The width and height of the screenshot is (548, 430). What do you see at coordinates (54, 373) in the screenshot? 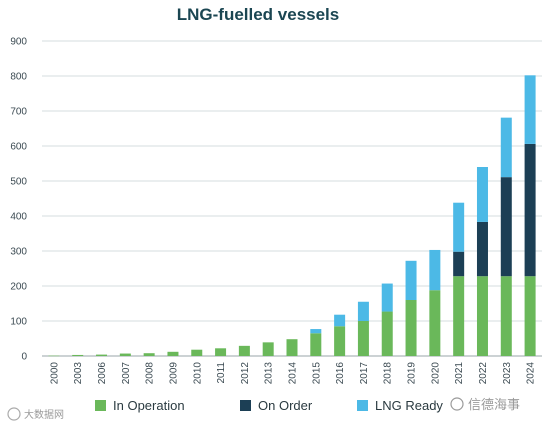
I see `x-tick-label: 2000` at bounding box center [54, 373].